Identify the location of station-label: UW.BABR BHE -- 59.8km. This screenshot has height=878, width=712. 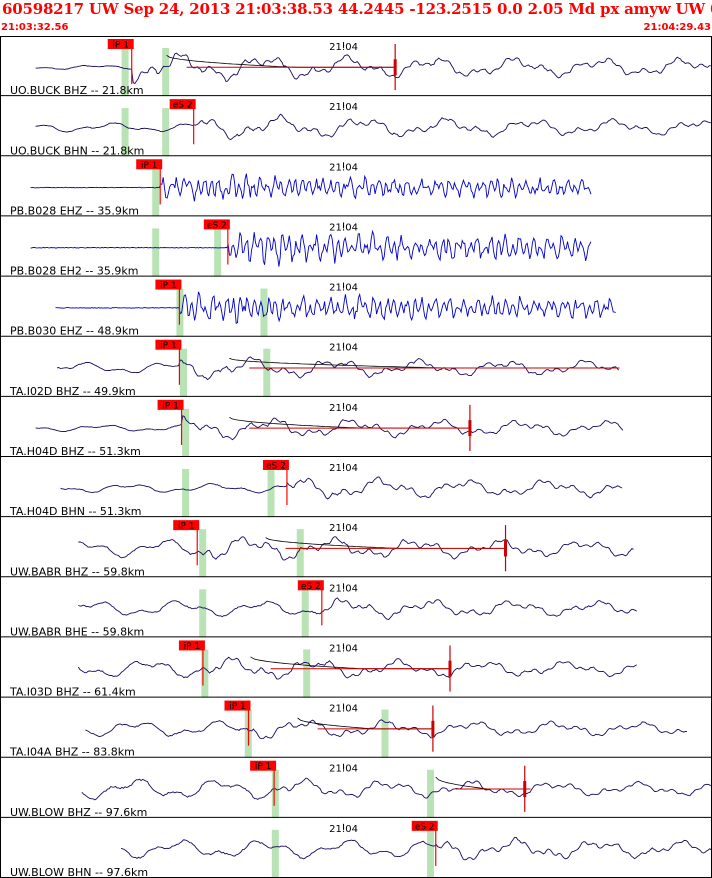
(77, 631).